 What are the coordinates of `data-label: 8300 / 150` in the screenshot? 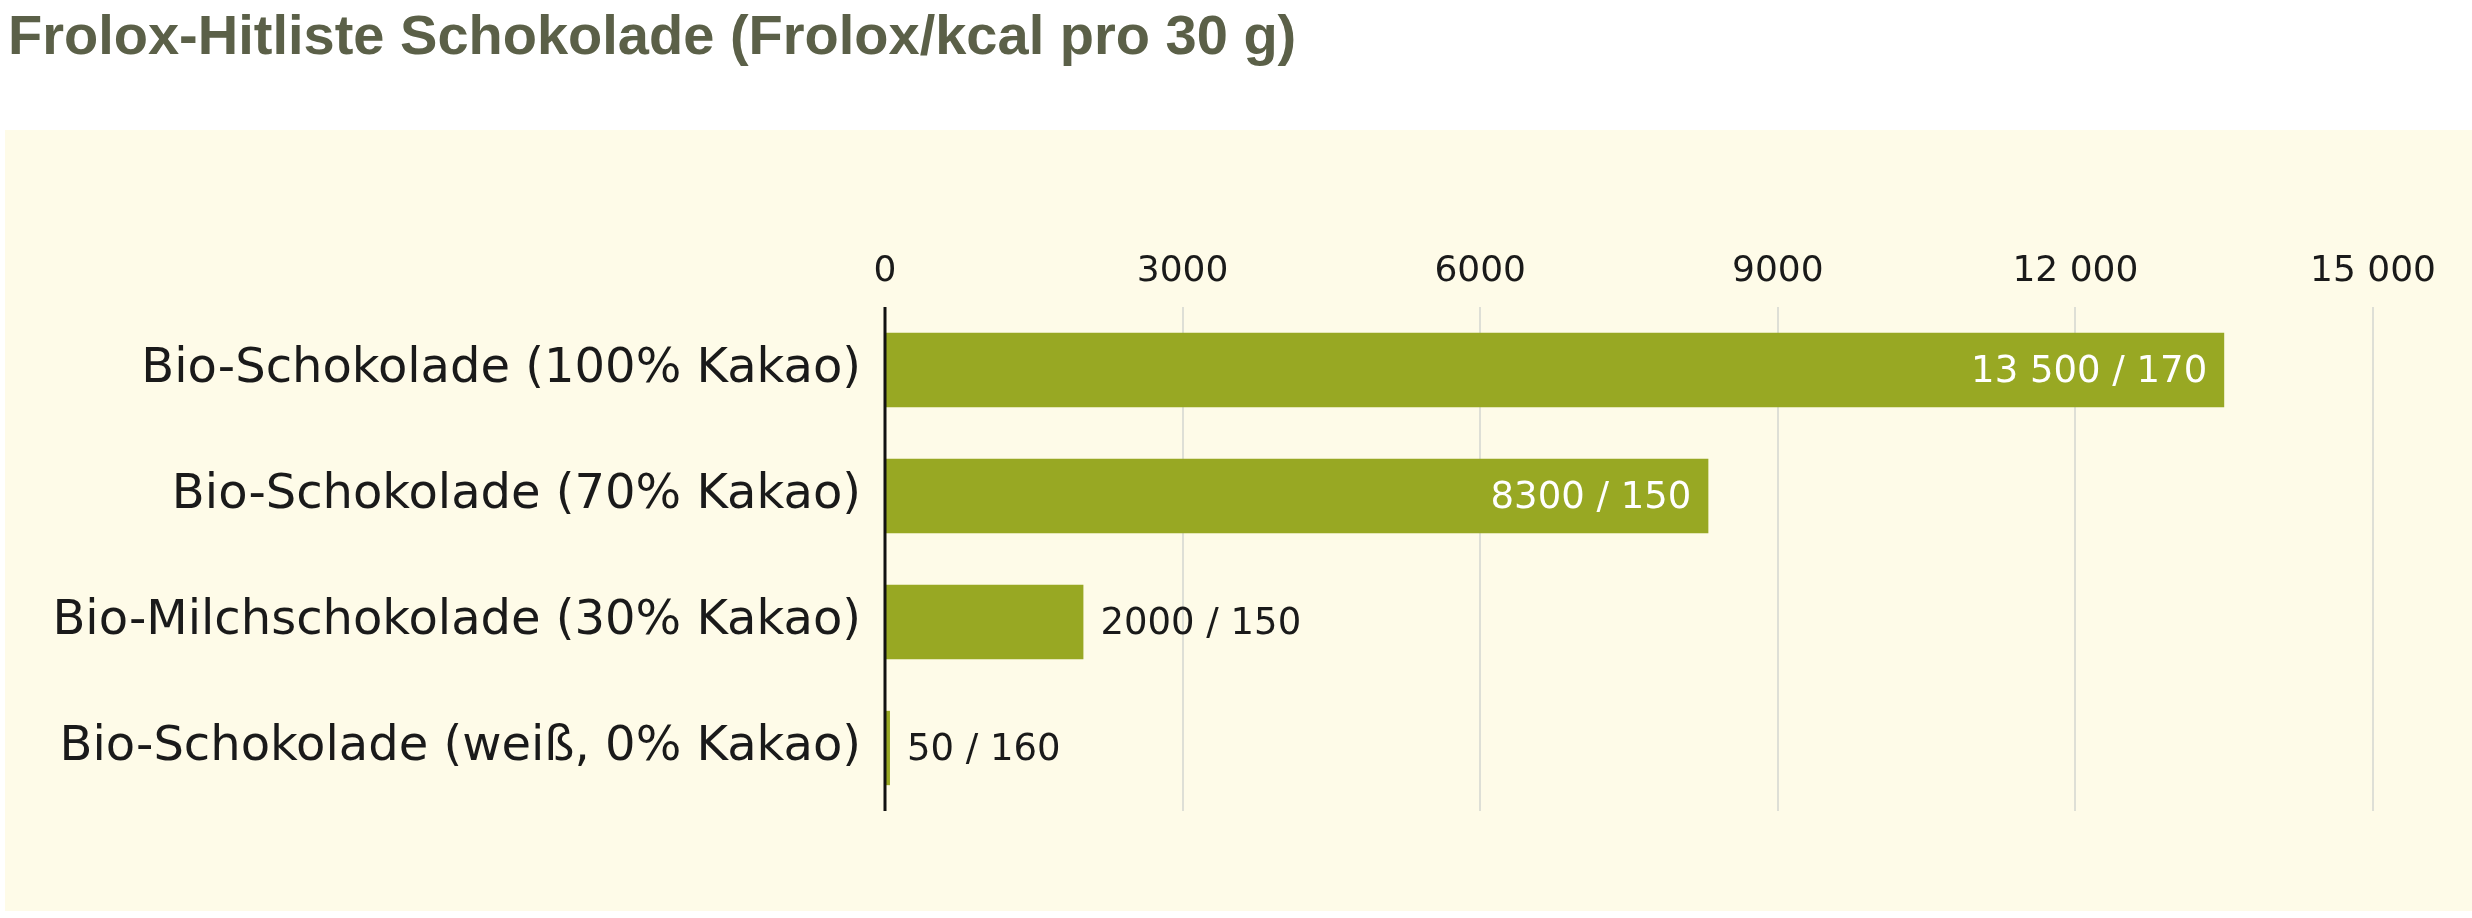 It's located at (1591, 495).